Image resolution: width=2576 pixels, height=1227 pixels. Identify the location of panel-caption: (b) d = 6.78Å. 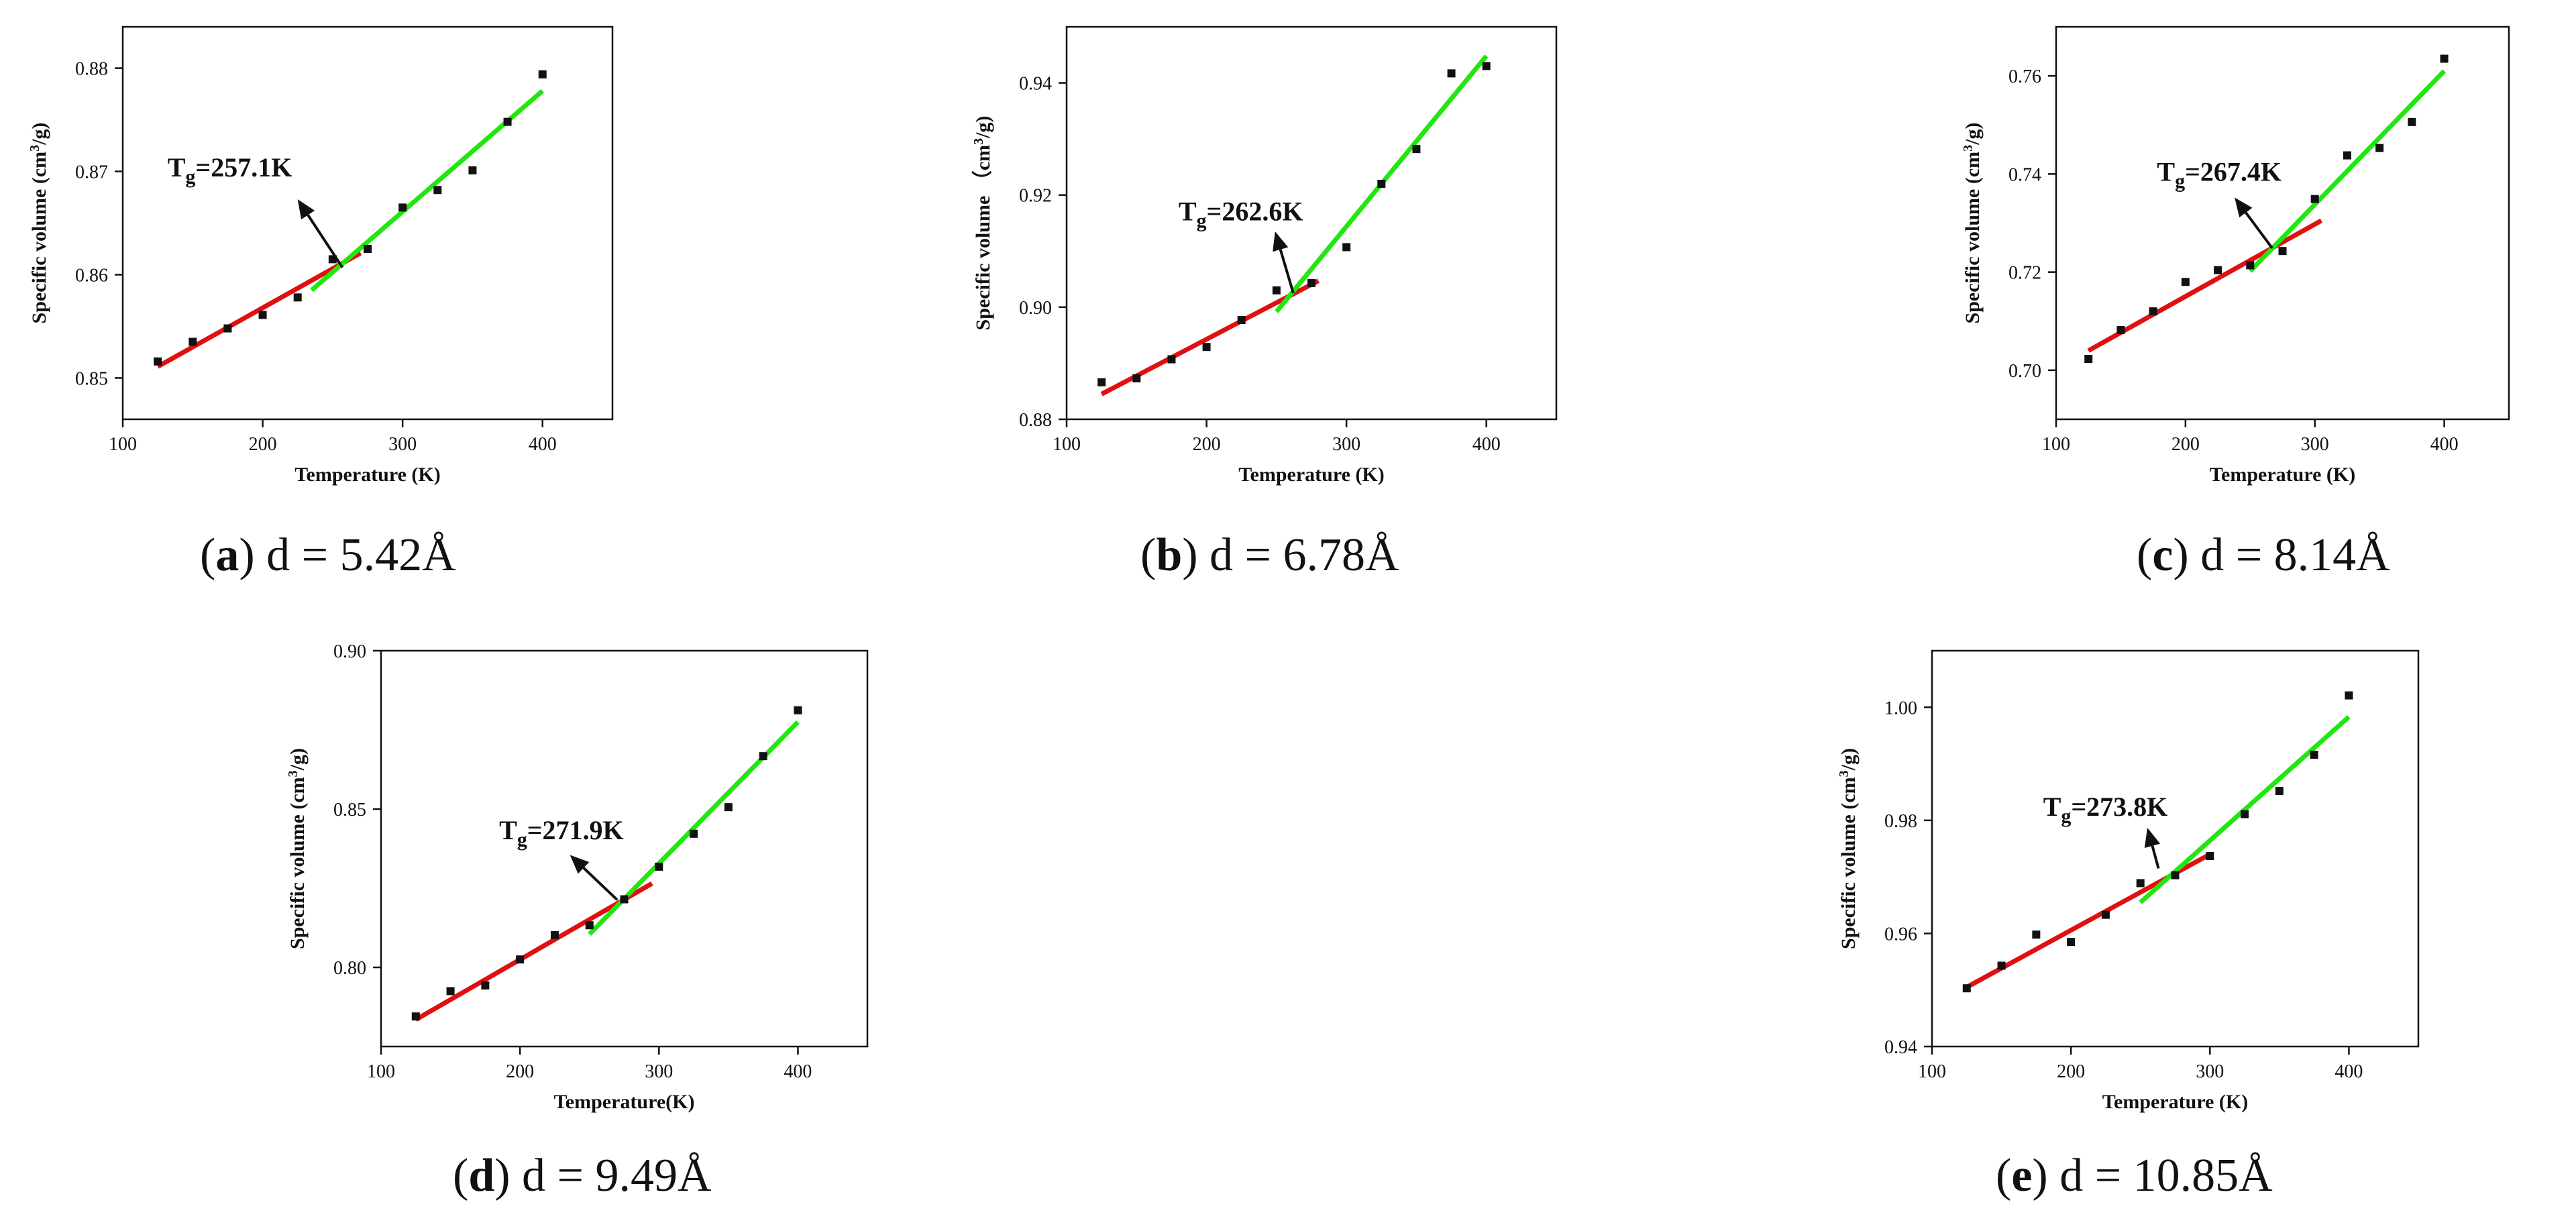
(1269, 555).